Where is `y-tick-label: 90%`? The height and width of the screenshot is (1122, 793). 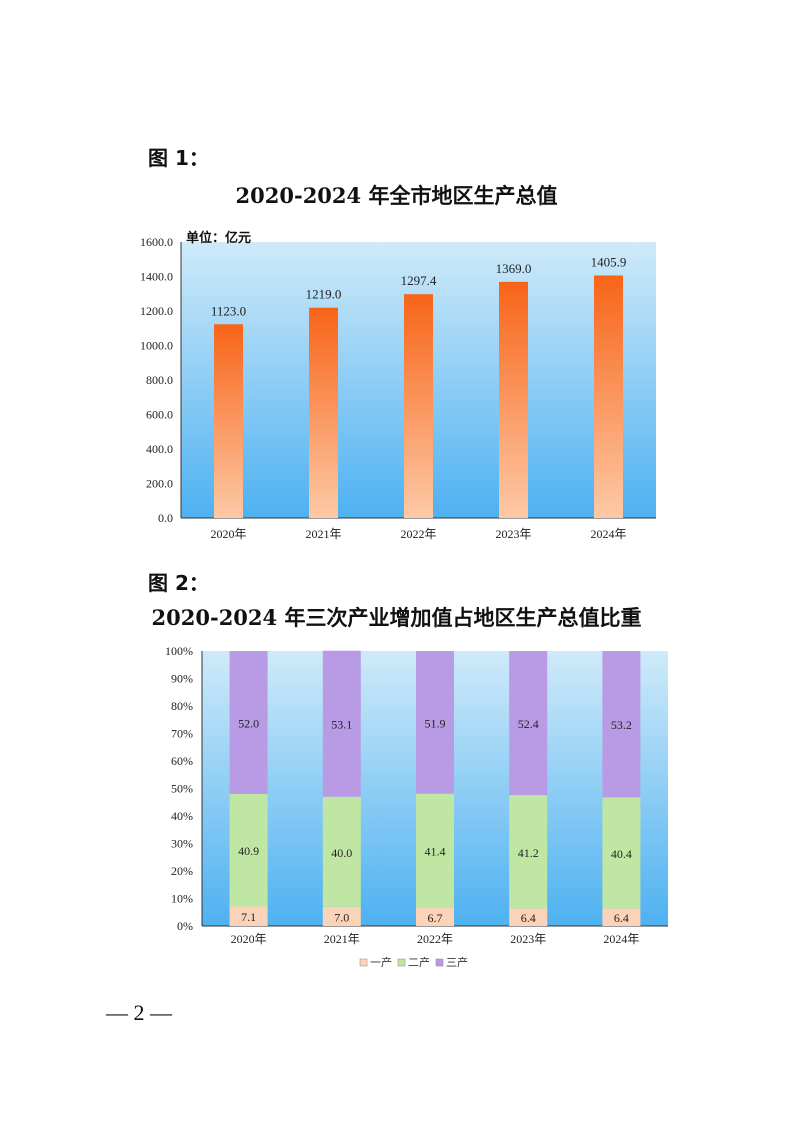
y-tick-label: 90% is located at coordinates (182, 679).